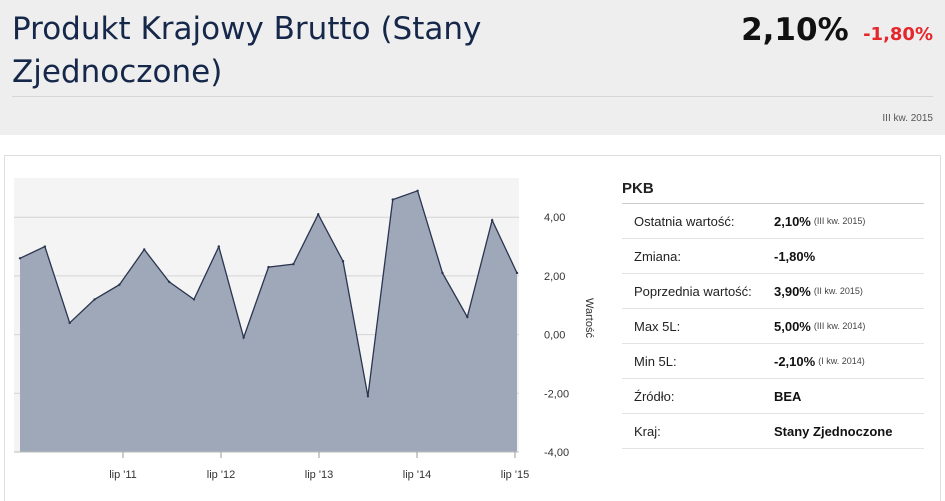 The width and height of the screenshot is (945, 501). Describe the element at coordinates (907, 118) in the screenshot. I see `period-label: III kw. 2015` at that location.